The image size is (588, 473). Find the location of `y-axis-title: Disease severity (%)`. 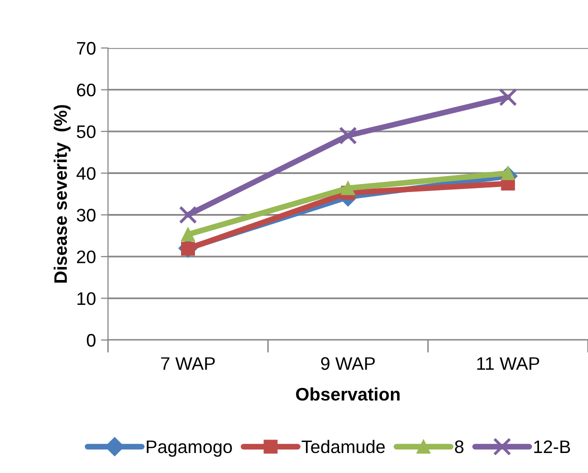

y-axis-title: Disease severity (%) is located at coordinates (62, 194).